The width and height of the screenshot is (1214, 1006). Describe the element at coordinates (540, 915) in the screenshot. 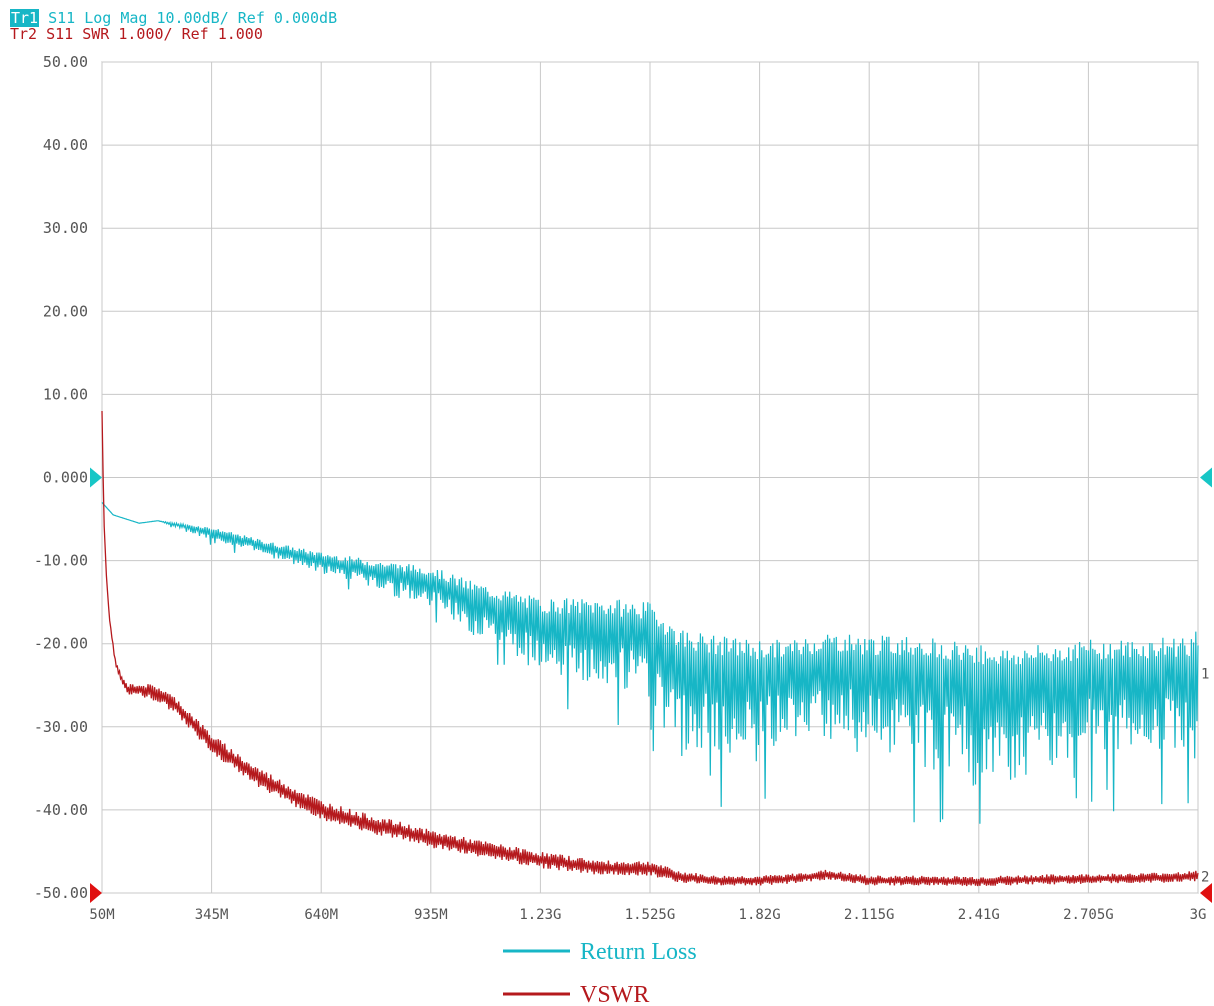

I see `x-tick-label: 1.23G` at that location.